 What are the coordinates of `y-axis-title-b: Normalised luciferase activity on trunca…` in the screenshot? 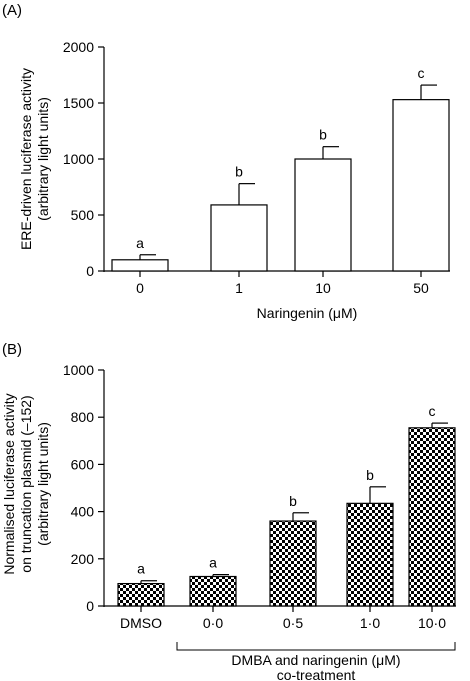 It's located at (26, 483).